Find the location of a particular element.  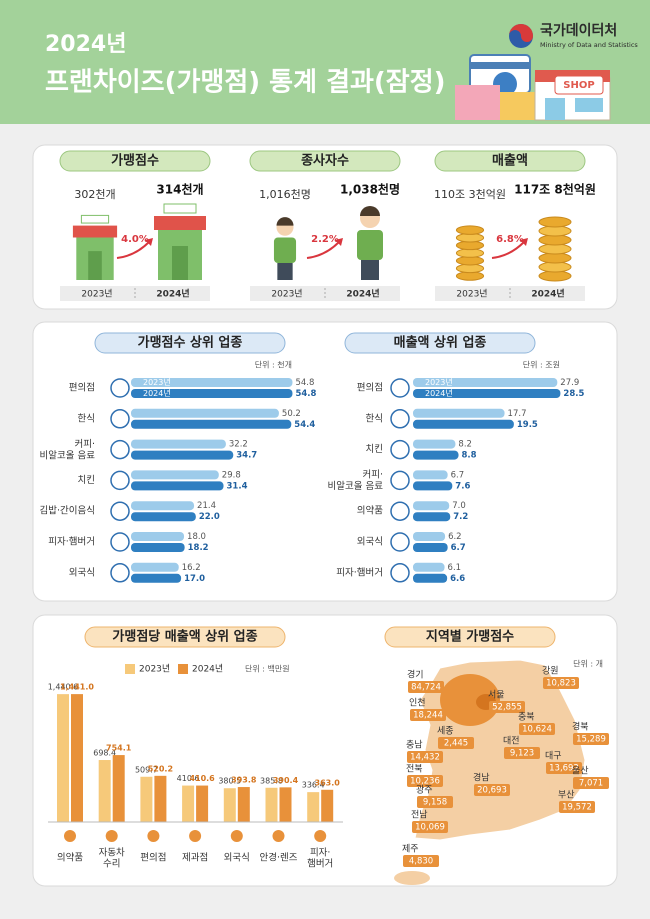

legend-swatch is located at coordinates (130, 669).